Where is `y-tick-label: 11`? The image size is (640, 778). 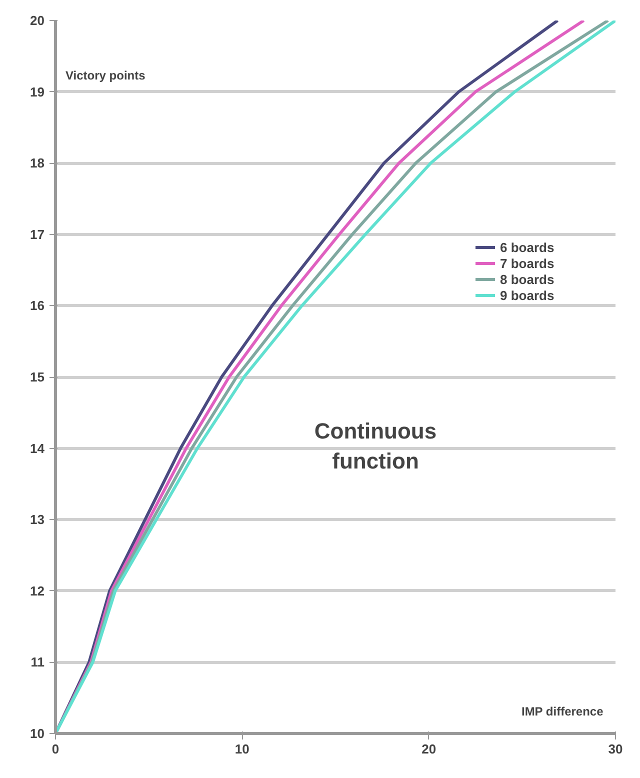 y-tick-label: 11 is located at coordinates (37, 662).